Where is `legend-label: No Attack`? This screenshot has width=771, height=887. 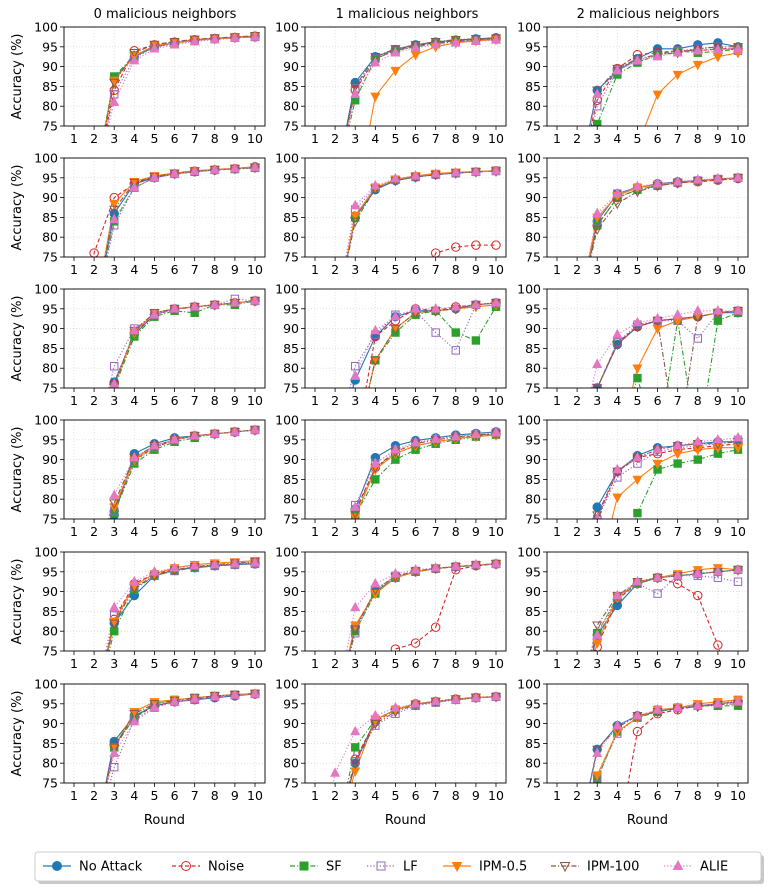
legend-label: No Attack is located at coordinates (111, 867).